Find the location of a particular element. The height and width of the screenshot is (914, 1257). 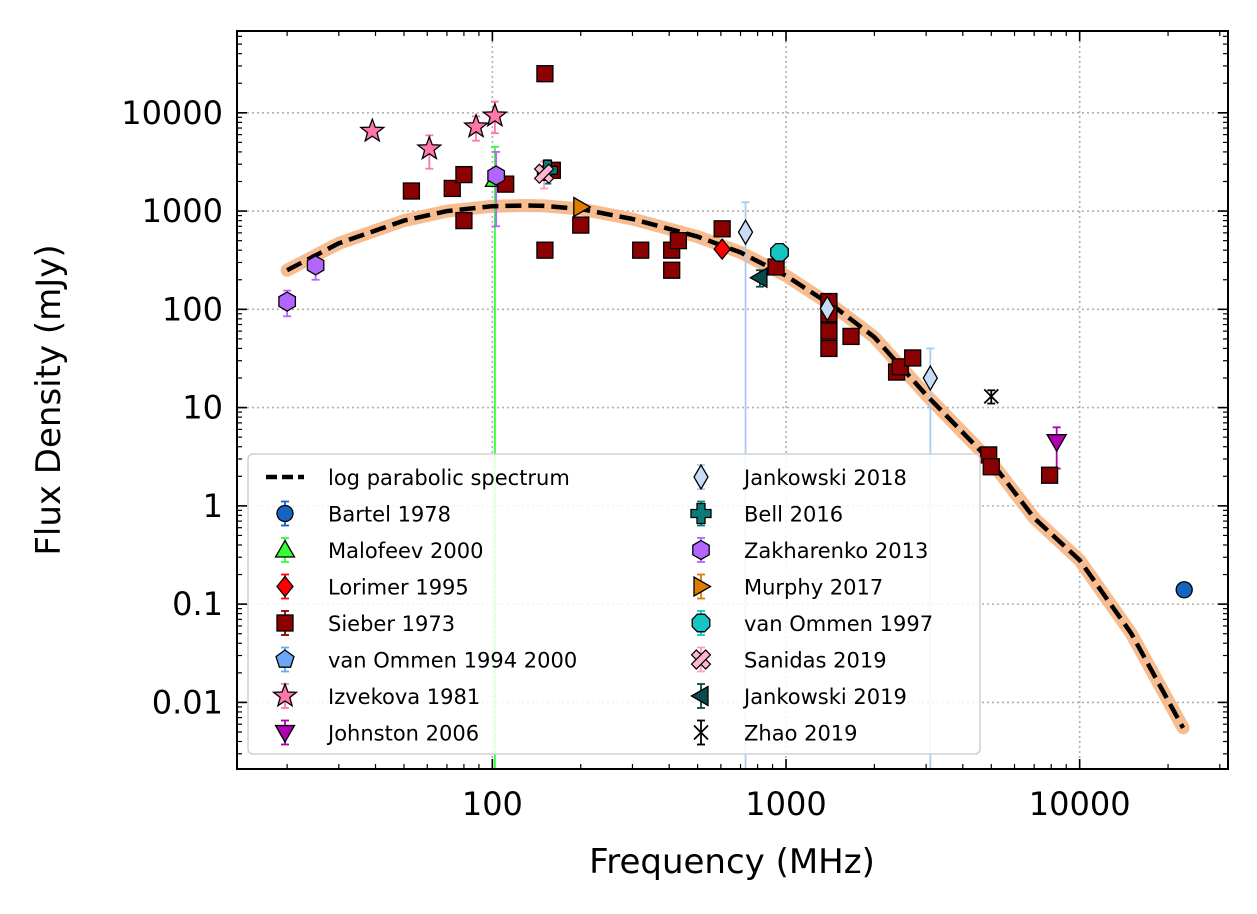

legend-izvekova-1981-label: Izvekova 1981 is located at coordinates (404, 697).